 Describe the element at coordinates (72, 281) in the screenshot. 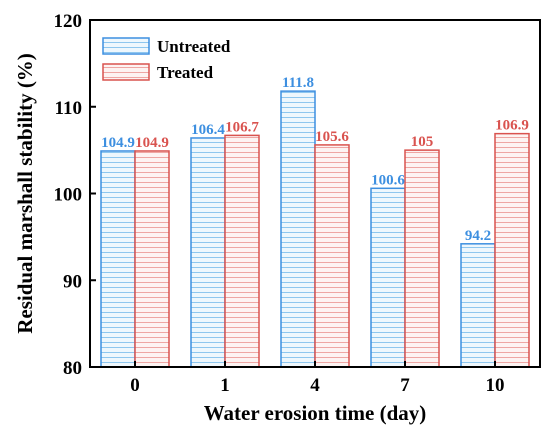

I see `y-tick-label-90: 90` at that location.